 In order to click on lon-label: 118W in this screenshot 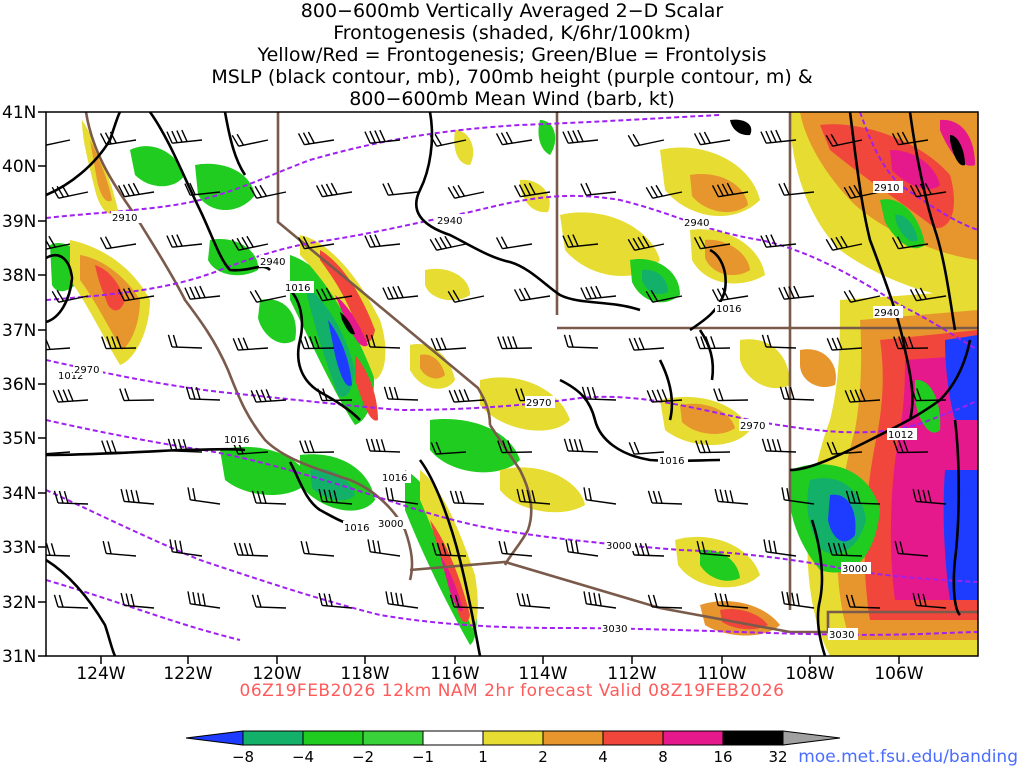, I will do `click(364, 674)`.